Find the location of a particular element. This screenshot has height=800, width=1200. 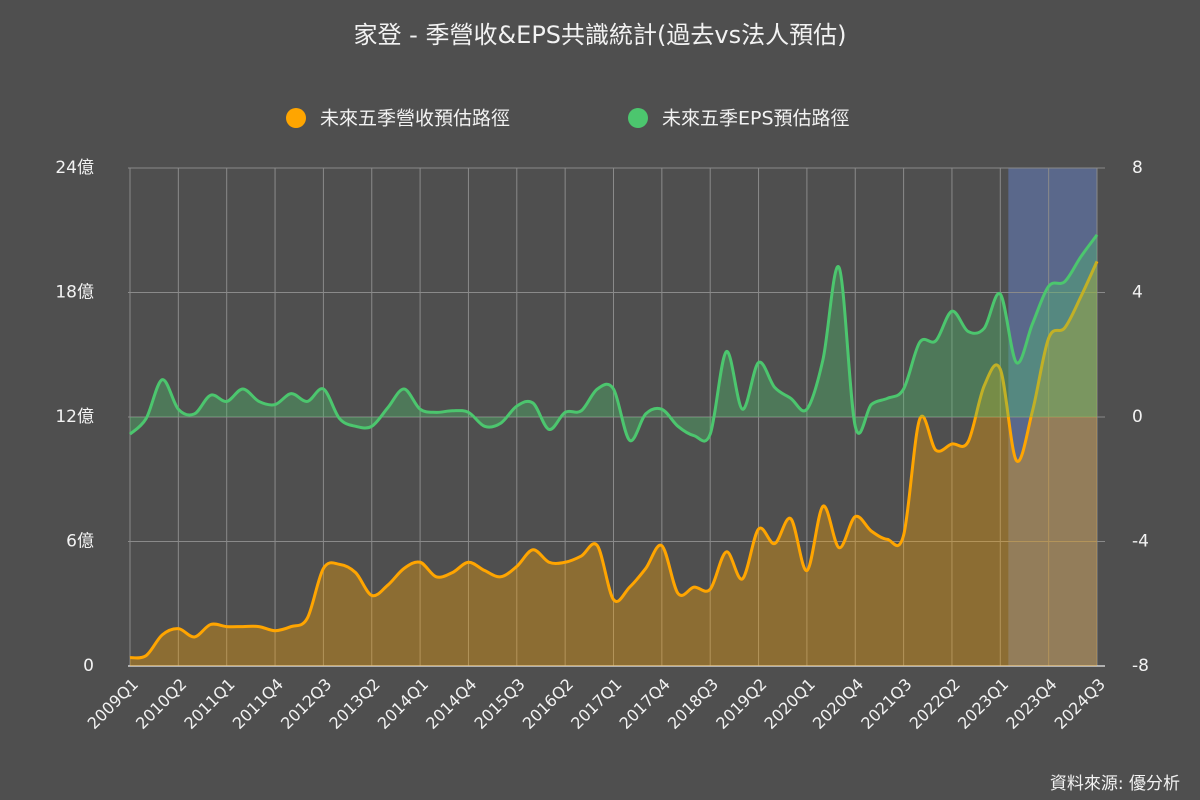

x-tick-label: 2023Q4 is located at coordinates (1031, 704).